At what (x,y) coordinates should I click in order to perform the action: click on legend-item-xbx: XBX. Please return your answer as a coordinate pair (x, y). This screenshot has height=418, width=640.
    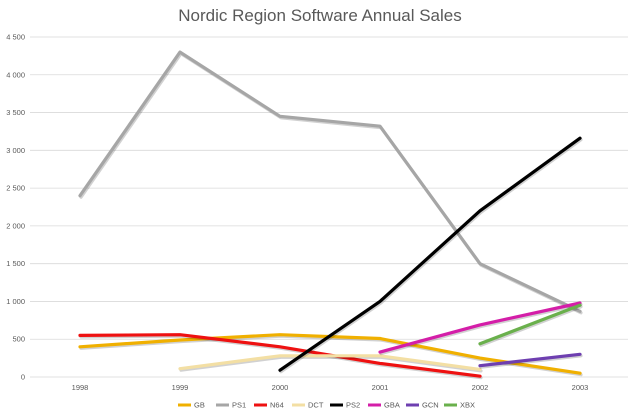
    Looking at the image, I should click on (459, 405).